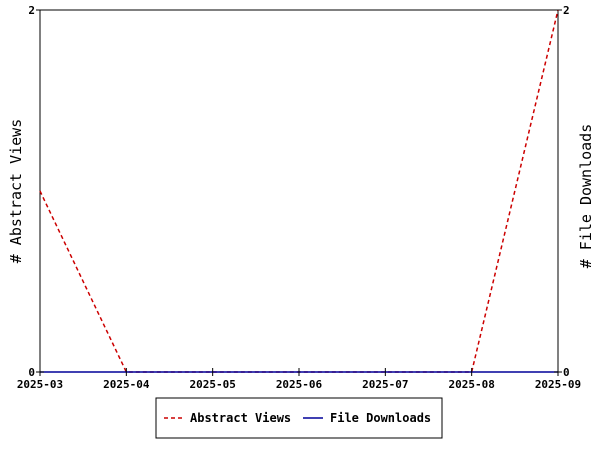 This screenshot has width=600, height=450. What do you see at coordinates (586, 196) in the screenshot?
I see `y-axis-right-title: # File Downloads` at bounding box center [586, 196].